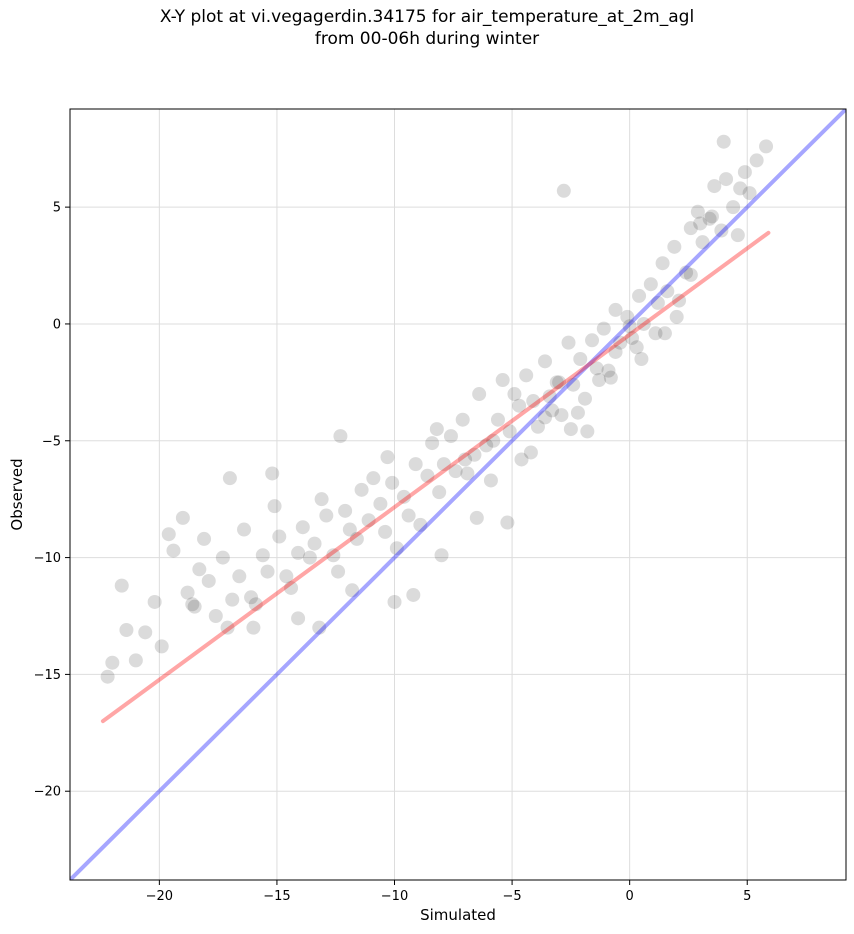 This screenshot has width=854, height=934. I want to click on x-tick-label: 0, so click(630, 896).